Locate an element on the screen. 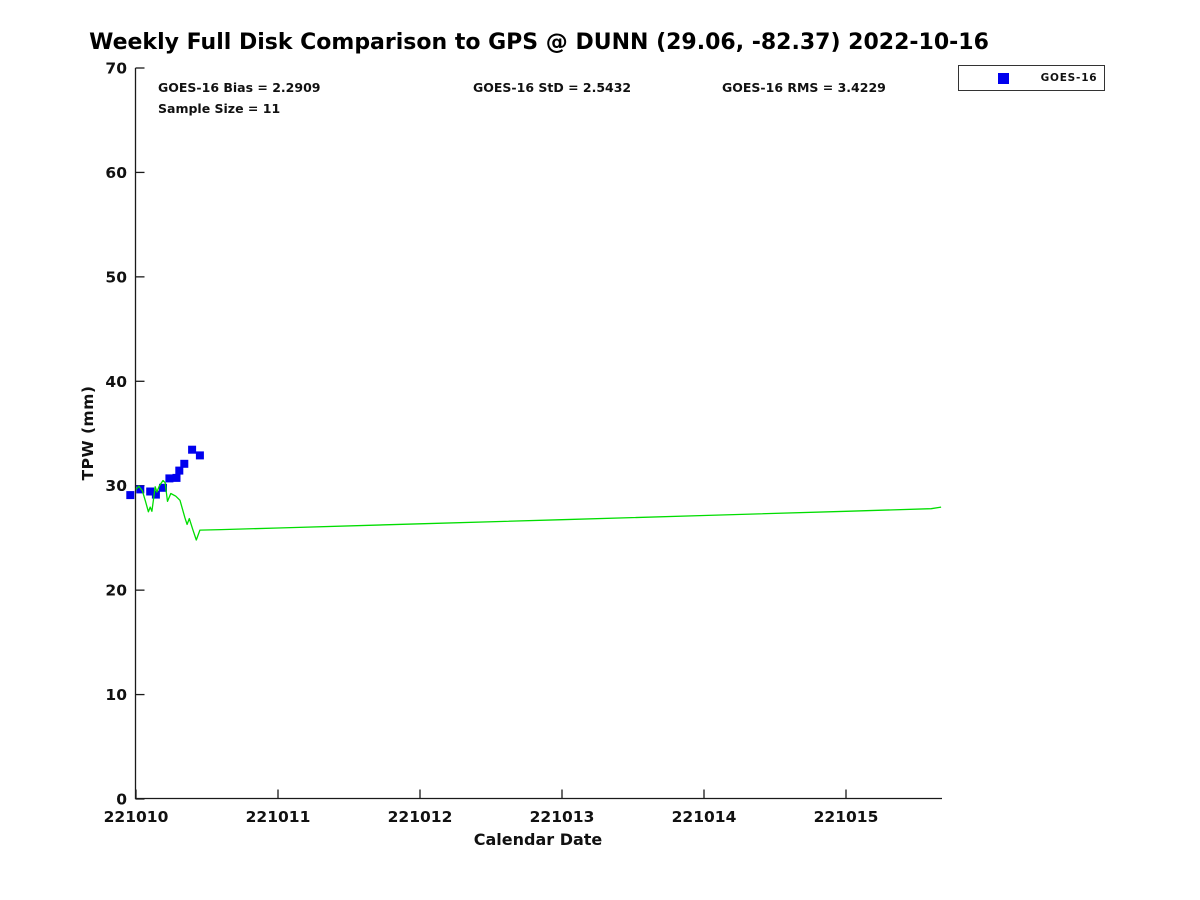 This screenshot has width=1200, height=900. x-tick-label: 221011 is located at coordinates (278, 817).